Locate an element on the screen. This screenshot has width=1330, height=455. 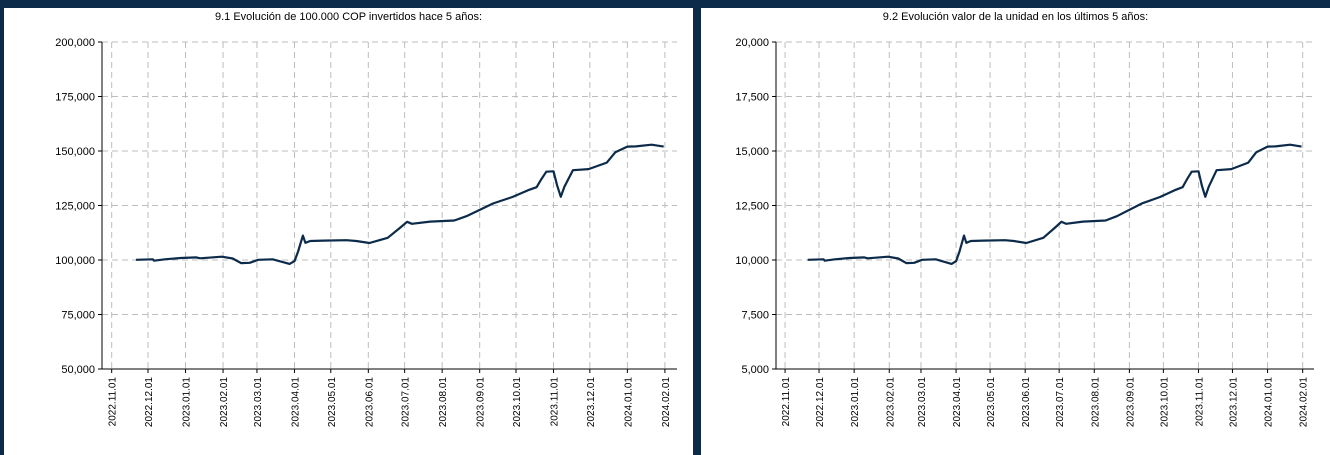
top-frame-bar is located at coordinates (665, 4).